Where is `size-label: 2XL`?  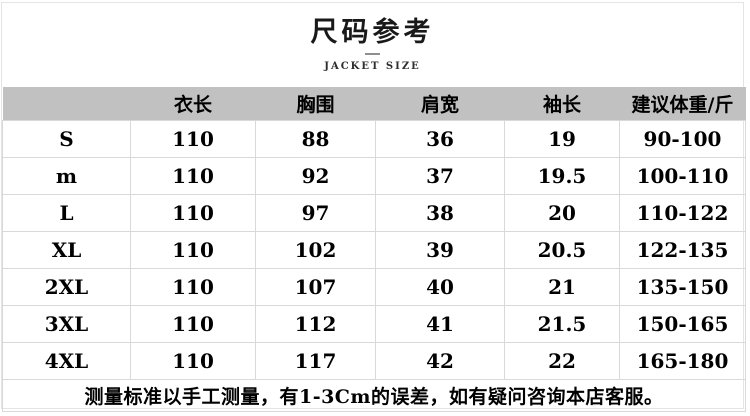 size-label: 2XL is located at coordinates (66, 287).